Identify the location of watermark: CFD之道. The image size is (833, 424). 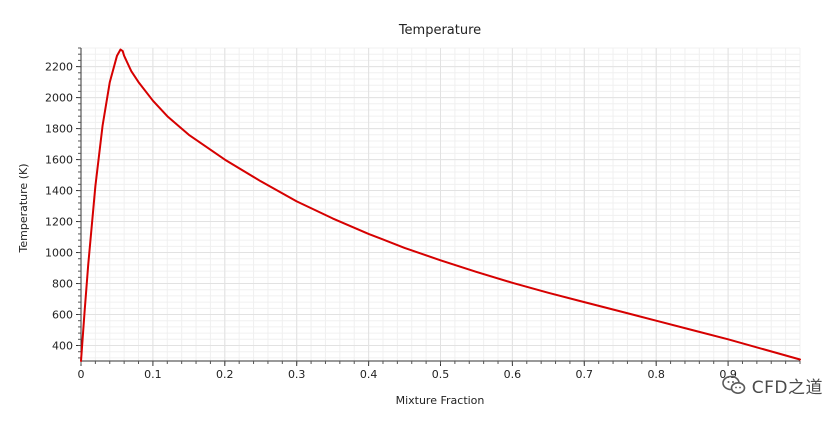
(772, 385).